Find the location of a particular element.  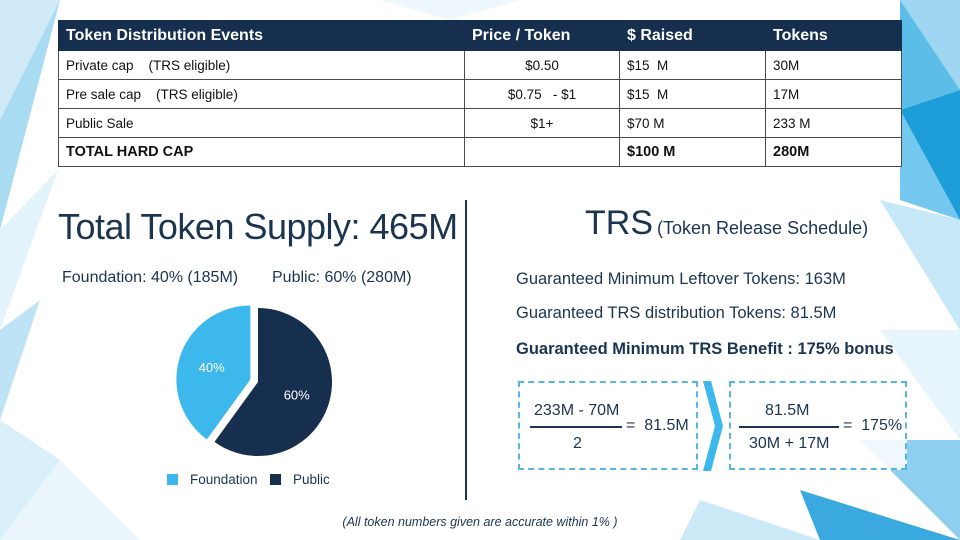

event-cell: TOTAL HARD CAP is located at coordinates (261, 152).